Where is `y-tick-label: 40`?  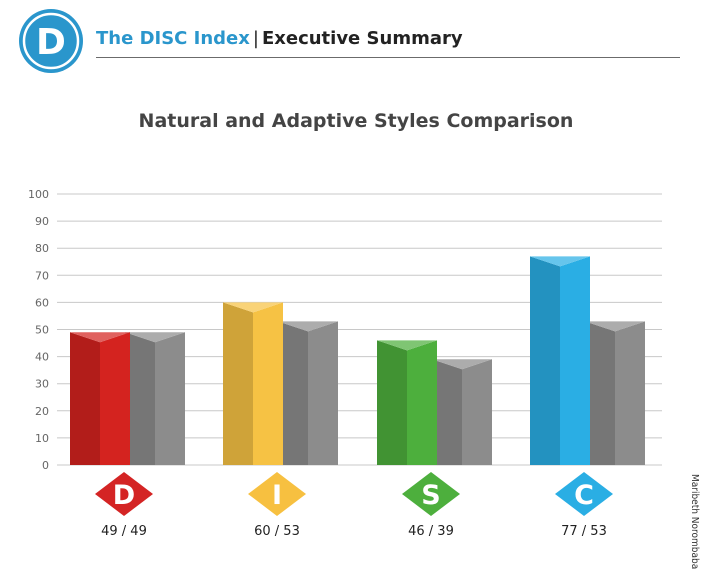
y-tick-label: 40 is located at coordinates (42, 357).